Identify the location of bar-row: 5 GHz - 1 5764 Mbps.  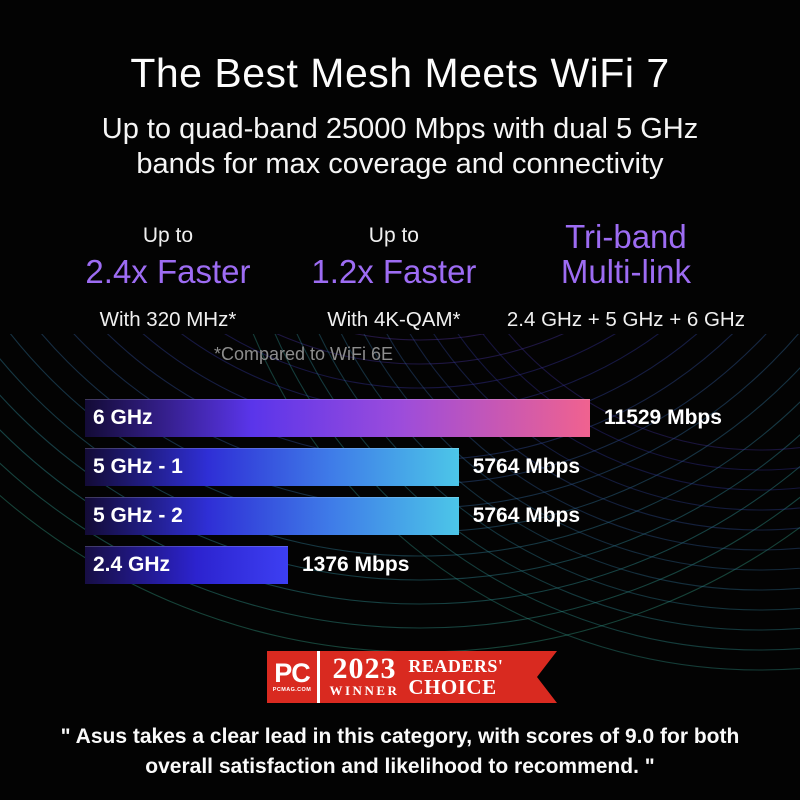
(435, 467).